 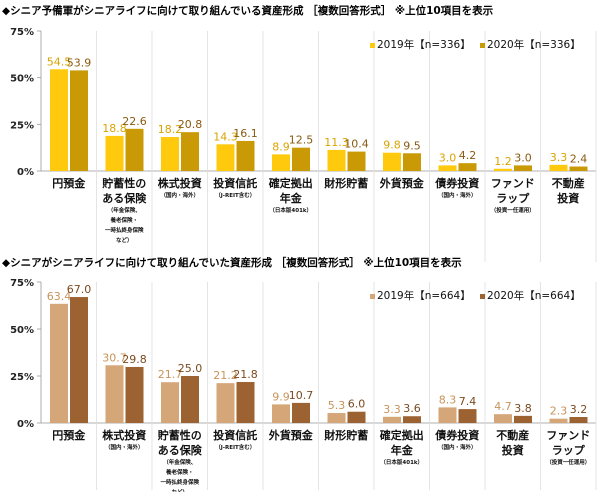 What do you see at coordinates (79, 289) in the screenshot?
I see `data-label: 67.0` at bounding box center [79, 289].